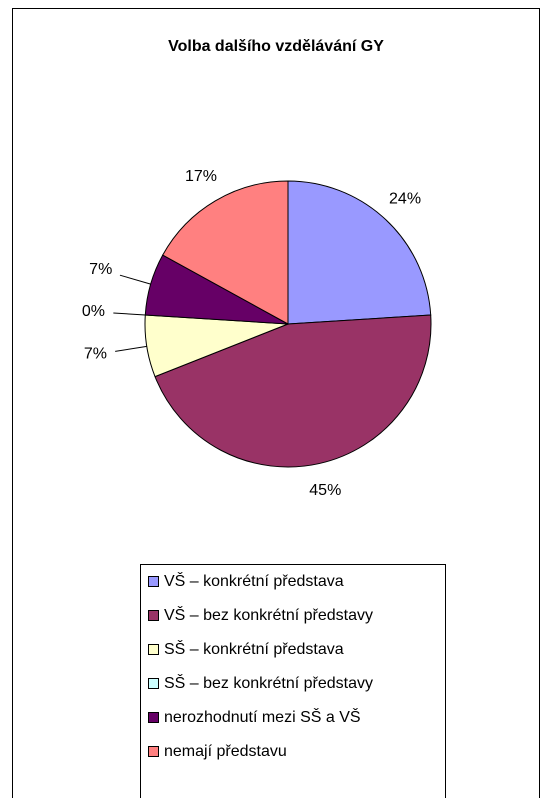 The width and height of the screenshot is (552, 803). I want to click on legend-label: SŠ – konkrétní představa, so click(254, 648).